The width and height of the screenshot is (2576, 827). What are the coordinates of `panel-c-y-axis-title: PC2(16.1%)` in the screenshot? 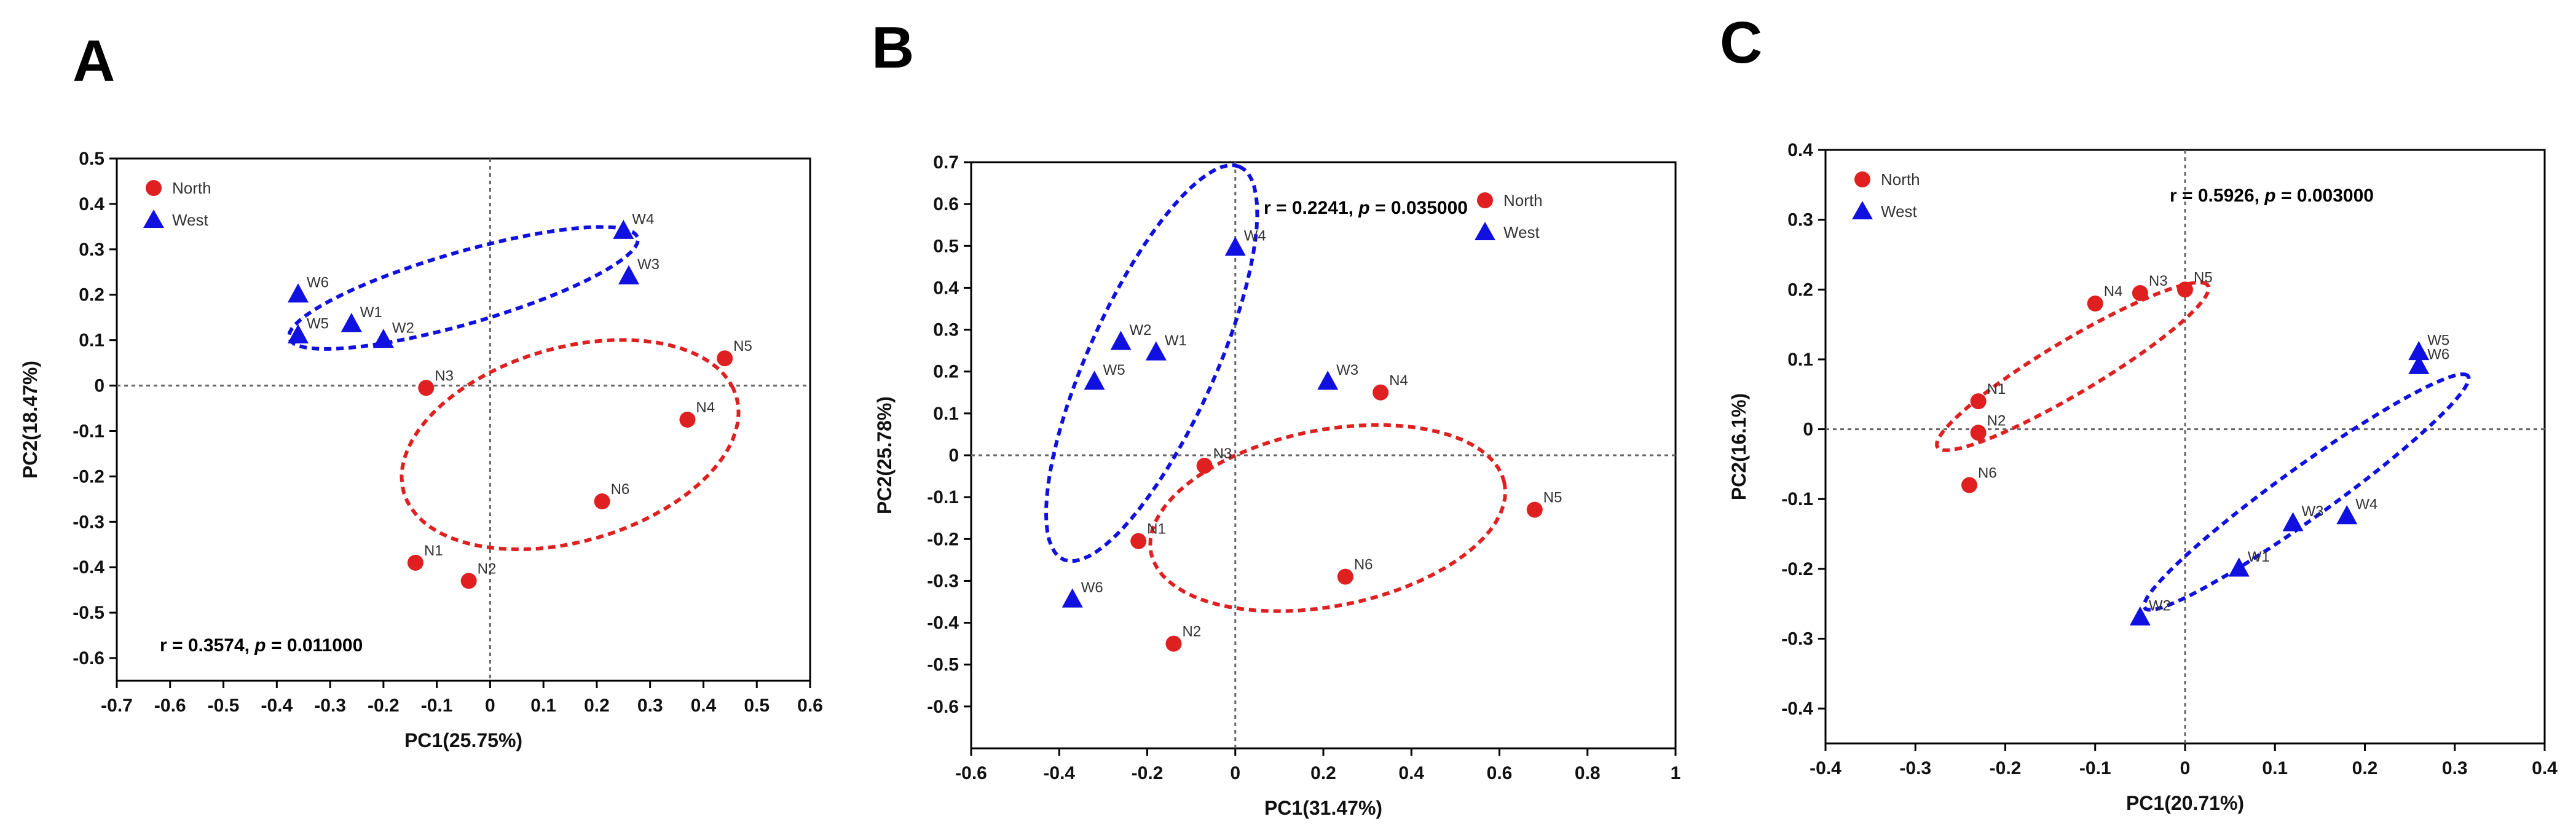 It's located at (1739, 446).